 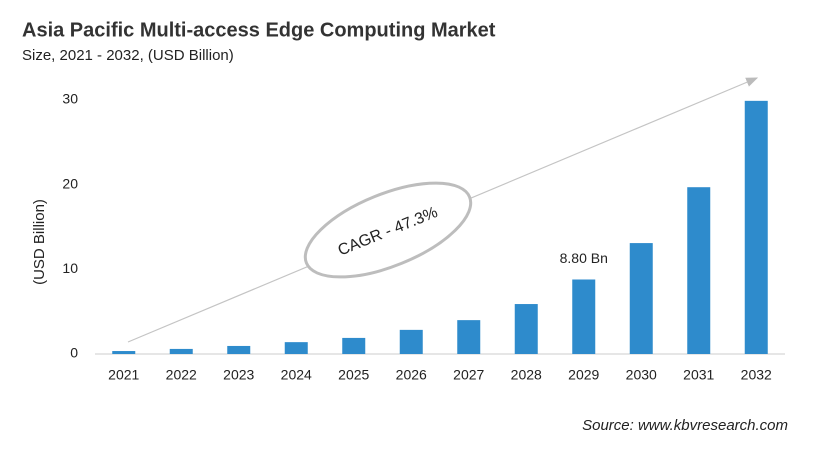 What do you see at coordinates (468, 375) in the screenshot?
I see `x-tick-label: 2027` at bounding box center [468, 375].